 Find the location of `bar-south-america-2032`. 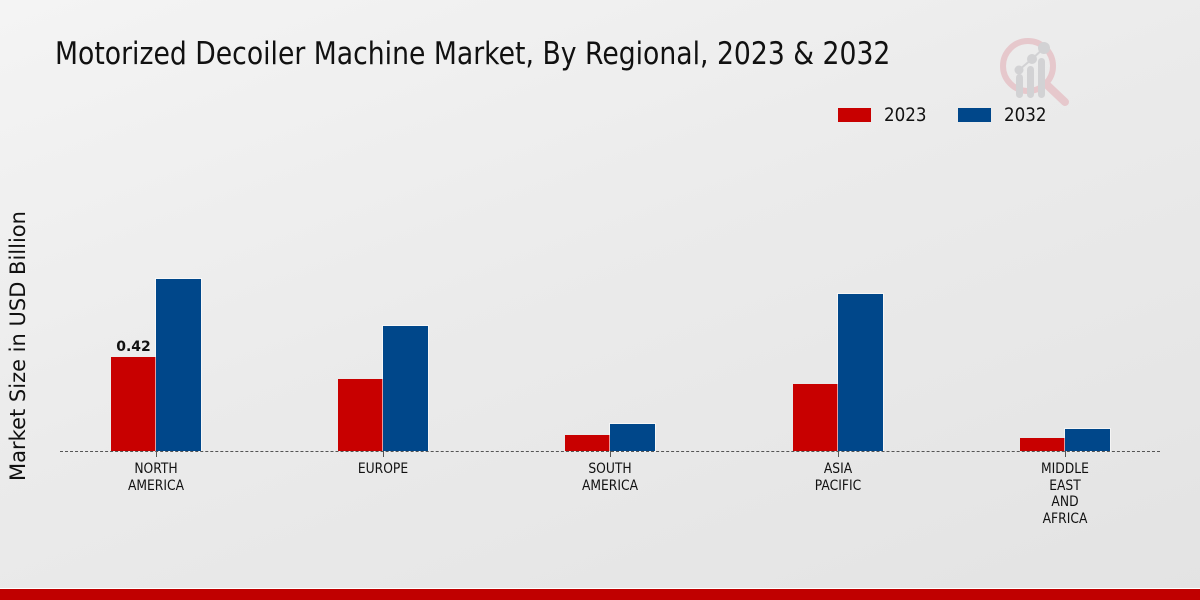

bar-south-america-2032 is located at coordinates (632, 437).